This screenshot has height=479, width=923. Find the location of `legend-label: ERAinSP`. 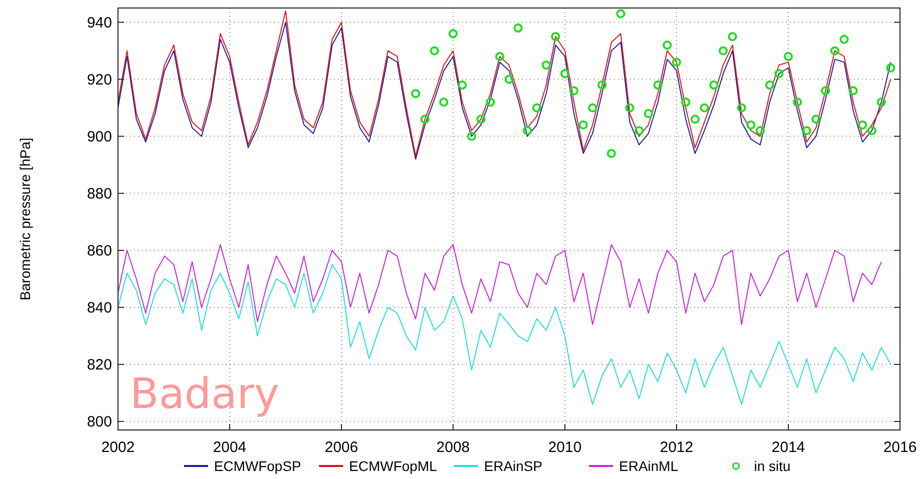

legend-label: ERAinSP is located at coordinates (513, 466).